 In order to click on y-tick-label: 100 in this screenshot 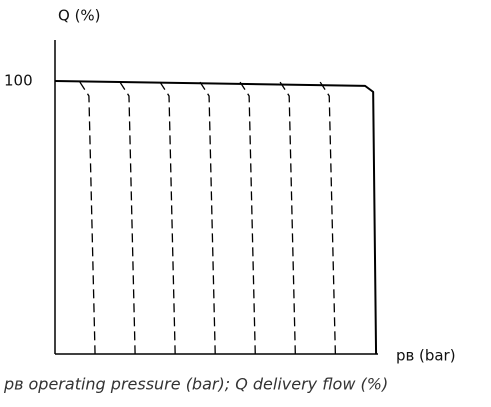, I will do `click(18, 80)`.